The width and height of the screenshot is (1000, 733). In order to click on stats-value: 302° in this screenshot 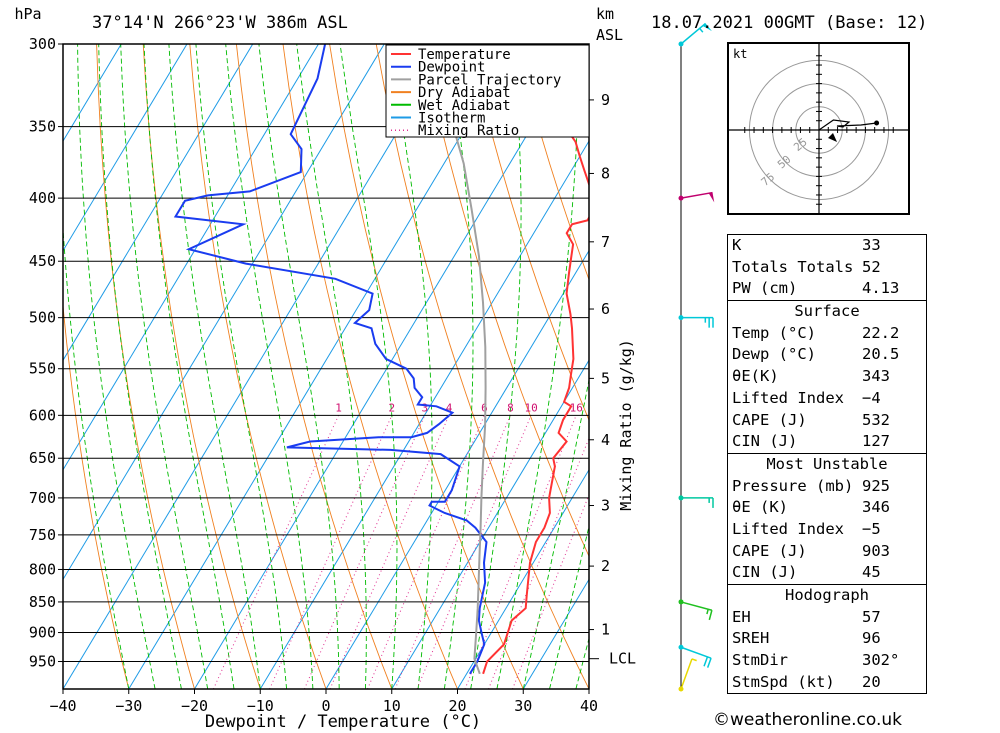, I will do `click(881, 660)`.